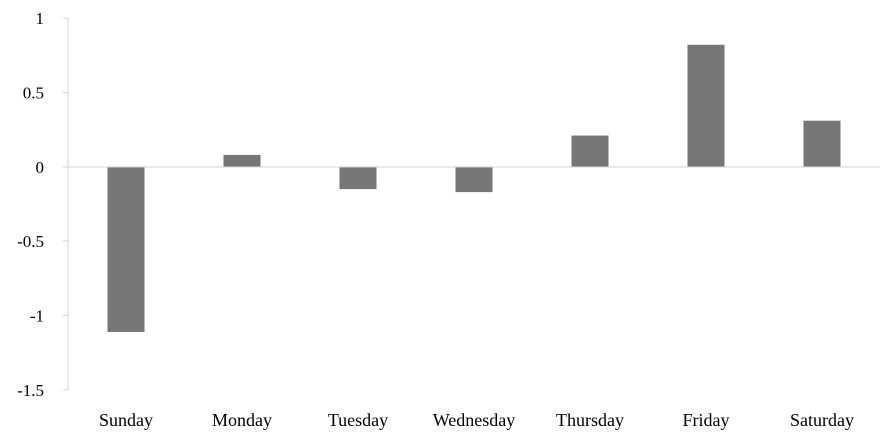 Image resolution: width=880 pixels, height=435 pixels. Describe the element at coordinates (30, 204) in the screenshot. I see `y-axis-tick-labels: 1 0.5 0 -0.5 -1 -1.5` at that location.